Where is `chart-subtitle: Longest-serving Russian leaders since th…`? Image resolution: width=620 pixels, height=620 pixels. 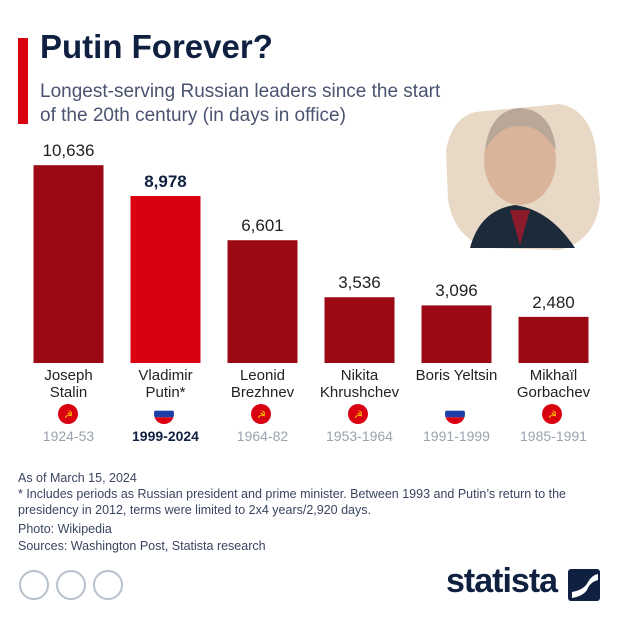
chart-subtitle: Longest-serving Russian leaders since th… is located at coordinates (240, 103).